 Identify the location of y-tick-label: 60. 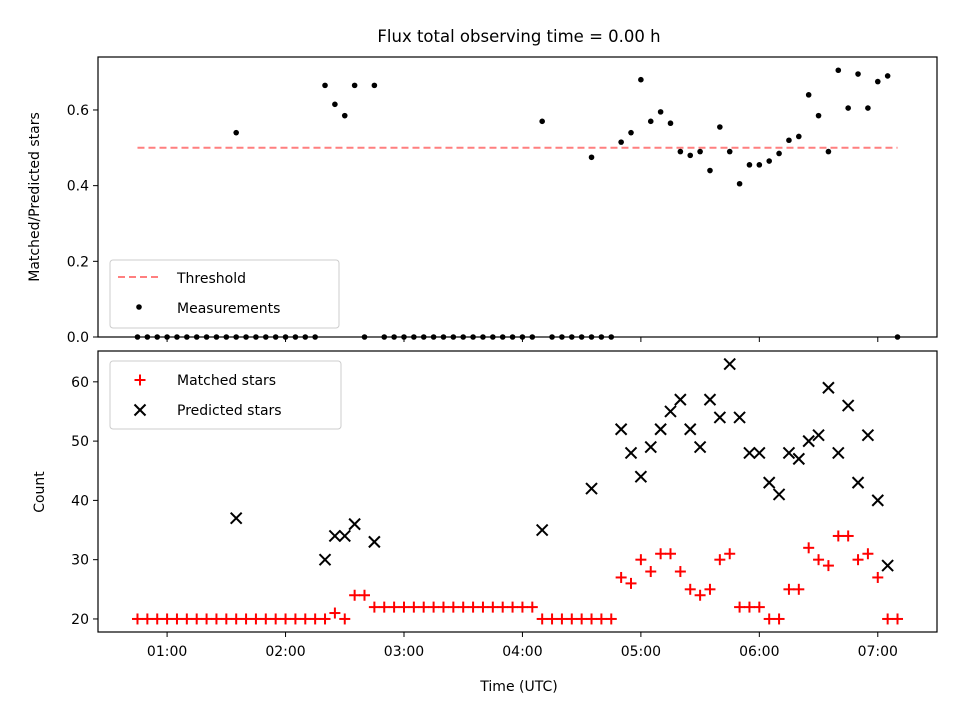
(80, 383).